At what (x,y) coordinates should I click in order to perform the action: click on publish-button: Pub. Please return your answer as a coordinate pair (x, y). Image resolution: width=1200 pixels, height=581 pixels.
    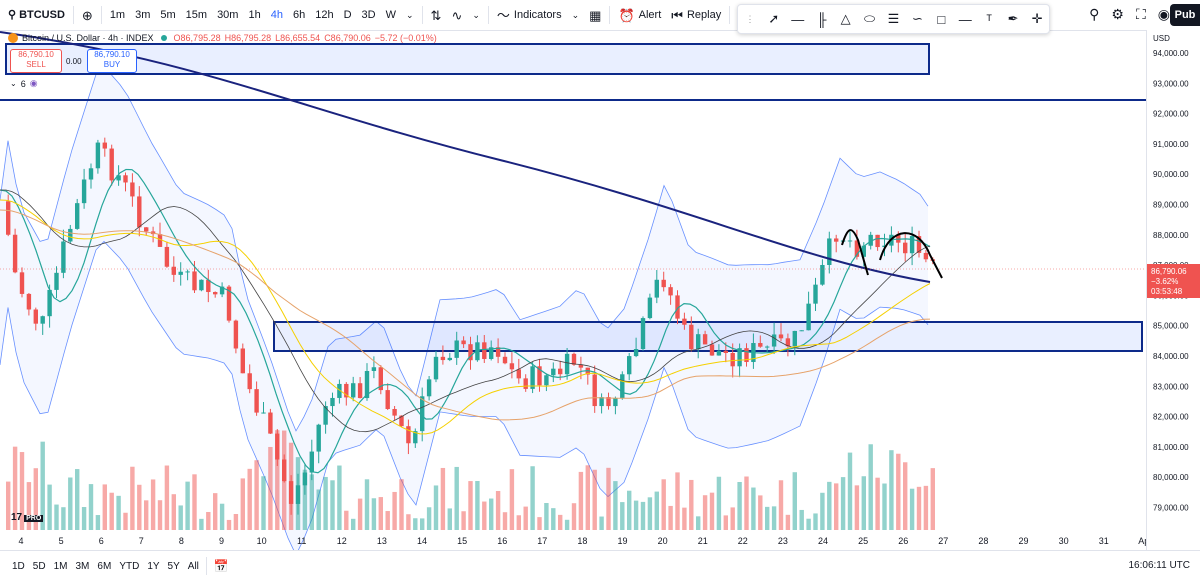
    Looking at the image, I should click on (1185, 15).